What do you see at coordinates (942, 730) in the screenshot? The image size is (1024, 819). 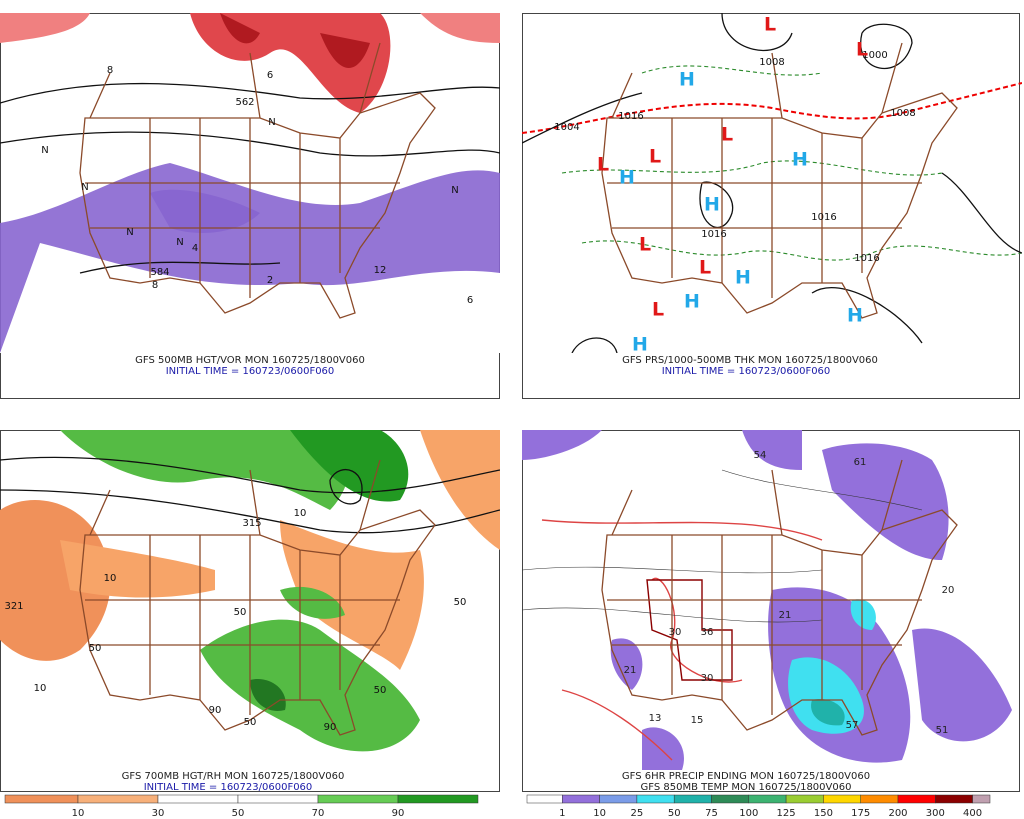 I see `contour-label: 51` at bounding box center [942, 730].